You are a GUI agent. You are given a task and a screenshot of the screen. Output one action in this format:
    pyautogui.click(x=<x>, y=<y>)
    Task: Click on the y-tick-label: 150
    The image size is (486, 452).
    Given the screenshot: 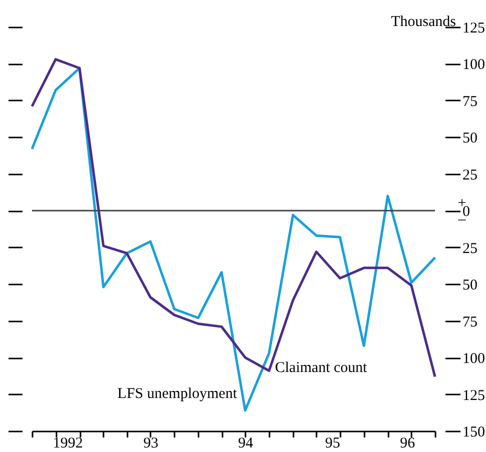 What is the action you would take?
    pyautogui.click(x=473, y=432)
    